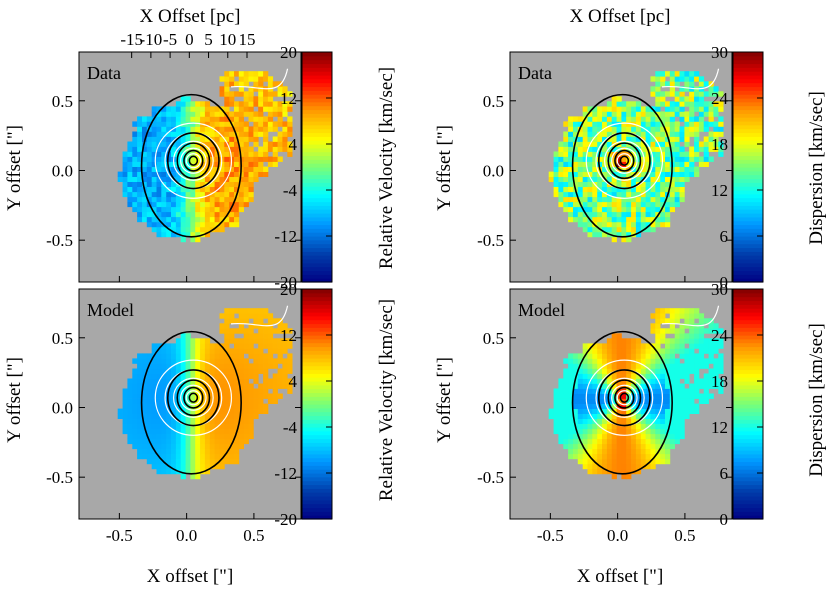 This screenshot has width=830, height=593. Describe the element at coordinates (748, 167) in the screenshot. I see `colorbar-frame` at that location.